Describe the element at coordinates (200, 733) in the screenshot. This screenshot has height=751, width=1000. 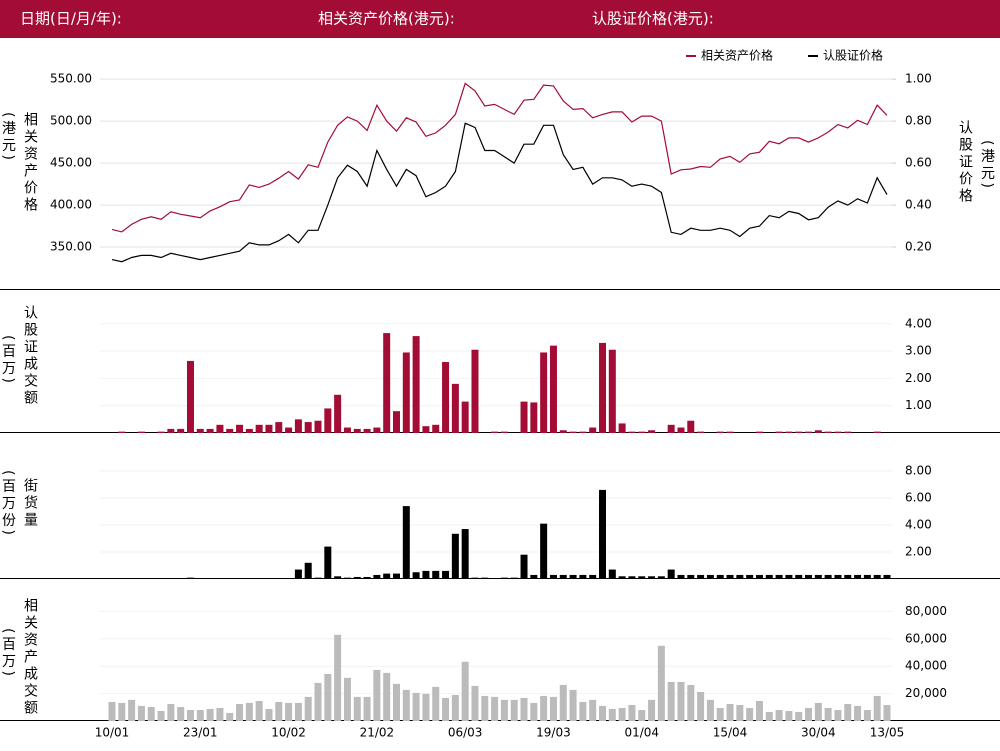
I see `x-tick-label: 23/01` at that location.